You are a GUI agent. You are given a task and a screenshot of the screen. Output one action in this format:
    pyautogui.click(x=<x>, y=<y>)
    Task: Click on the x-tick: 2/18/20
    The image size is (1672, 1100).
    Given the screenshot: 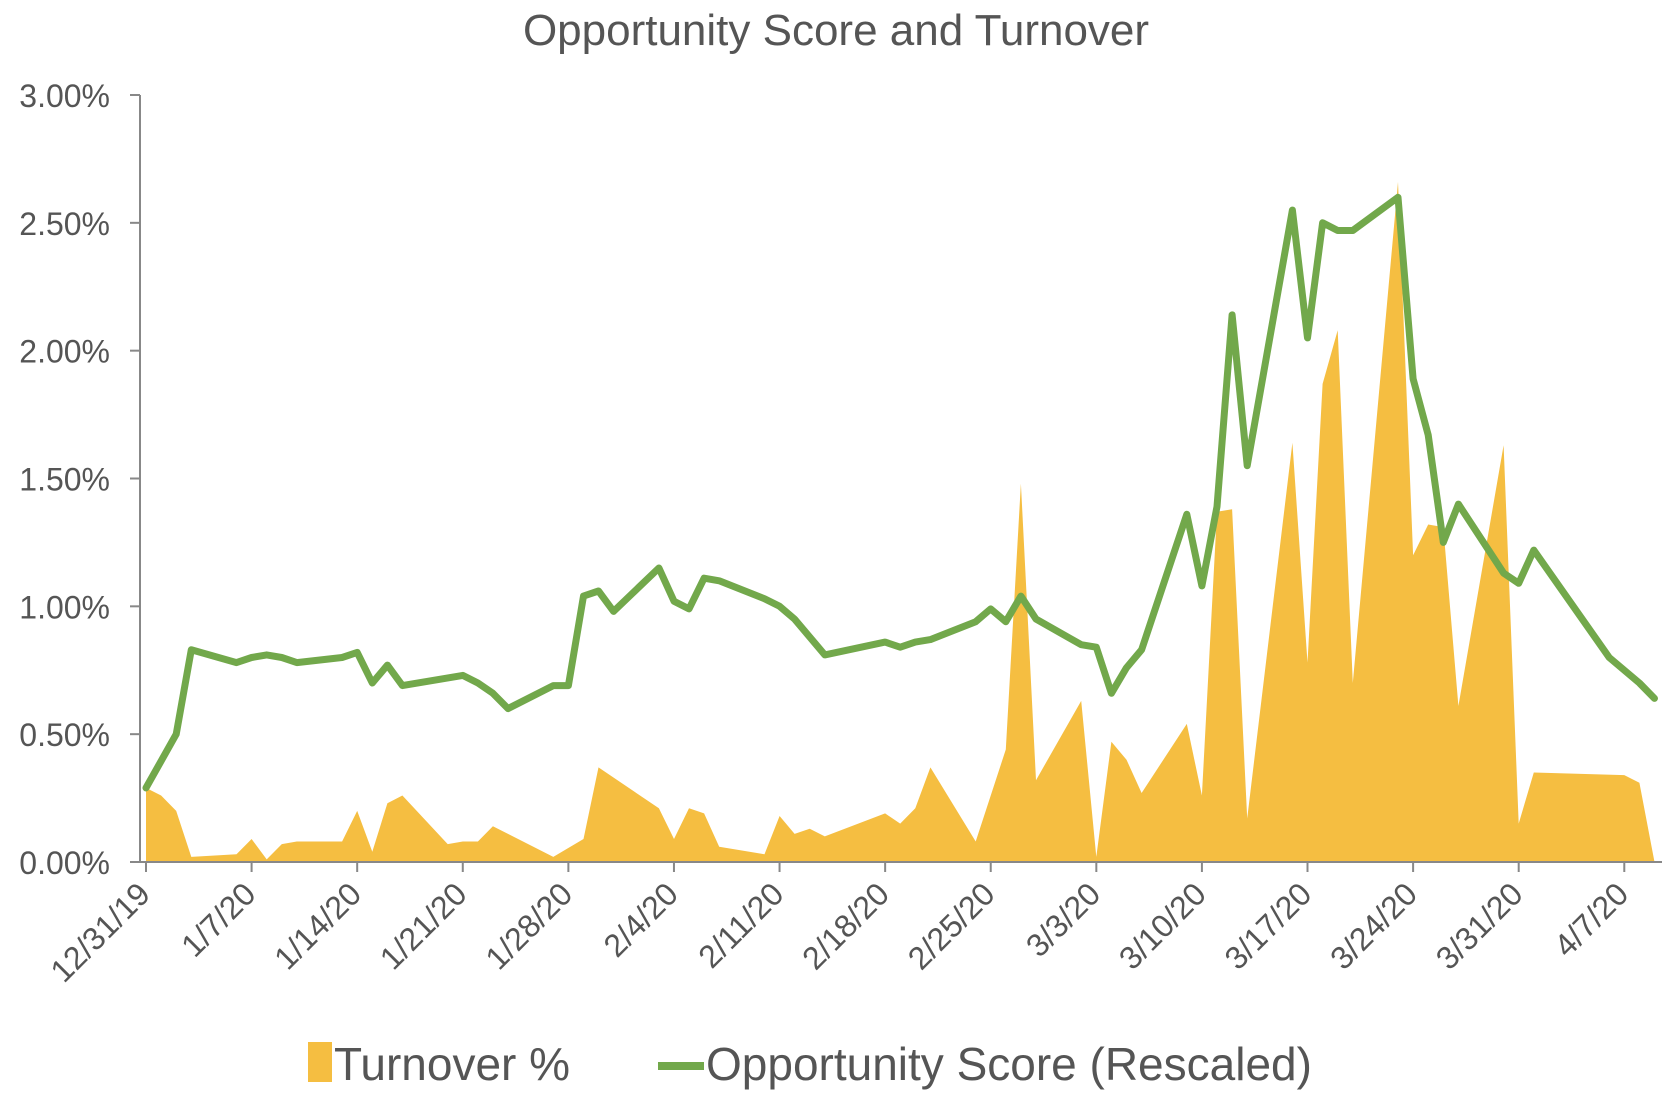 What is the action you would take?
    pyautogui.click(x=845, y=919)
    